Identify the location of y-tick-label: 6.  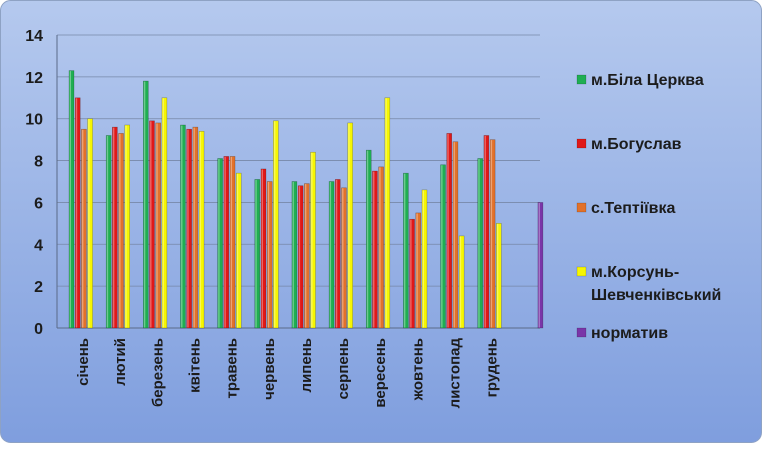
(38, 203).